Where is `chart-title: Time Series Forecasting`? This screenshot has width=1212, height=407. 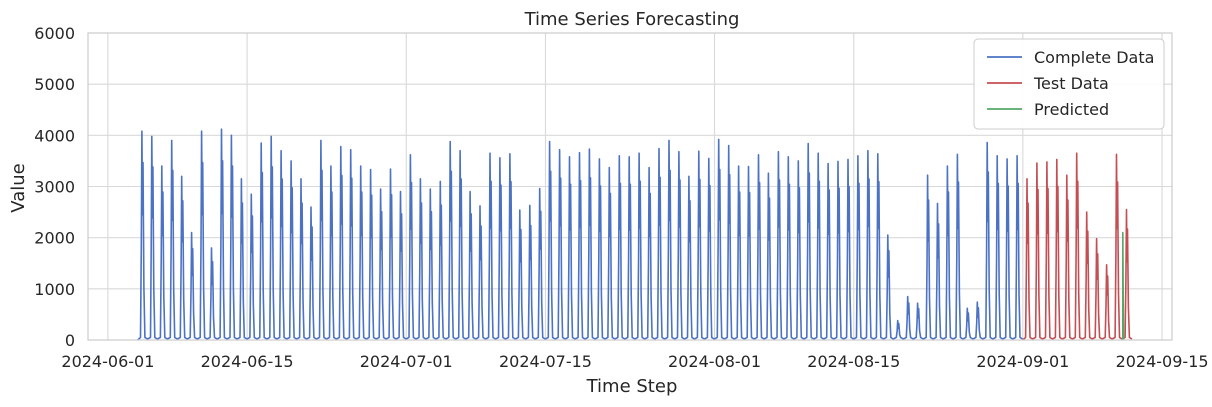
chart-title: Time Series Forecasting is located at coordinates (632, 19).